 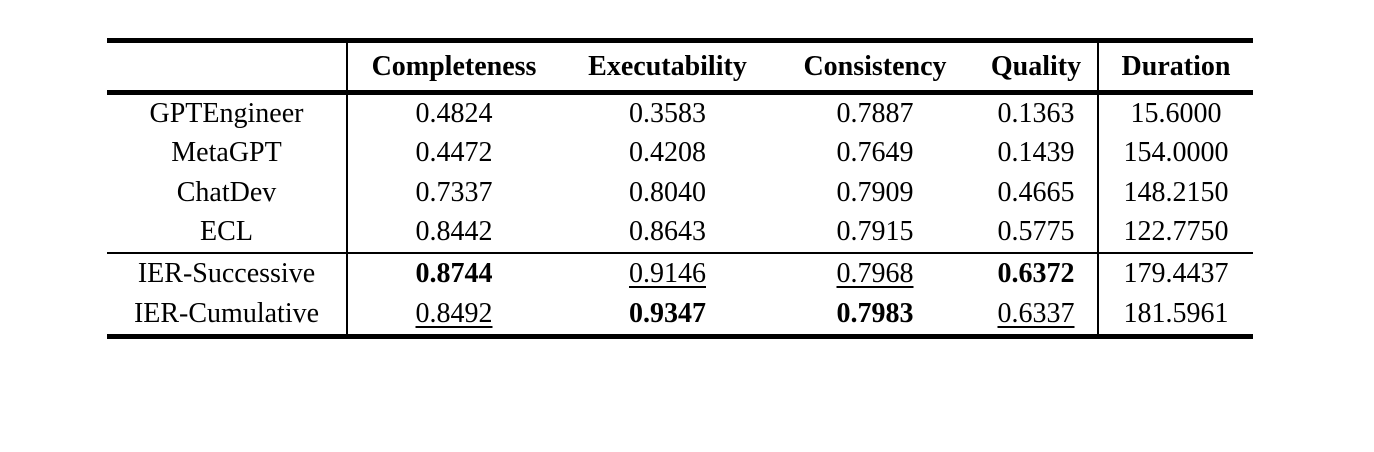 I want to click on table-cell: 0.4665, so click(x=1036, y=193).